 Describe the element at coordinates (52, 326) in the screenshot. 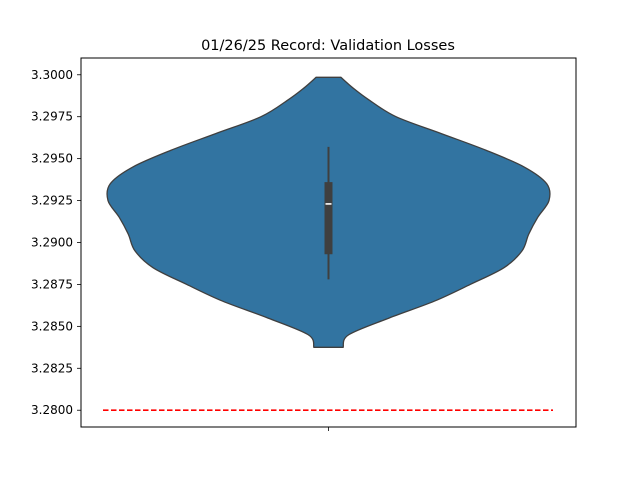

I see `y-tick-label: 3.2850` at that location.